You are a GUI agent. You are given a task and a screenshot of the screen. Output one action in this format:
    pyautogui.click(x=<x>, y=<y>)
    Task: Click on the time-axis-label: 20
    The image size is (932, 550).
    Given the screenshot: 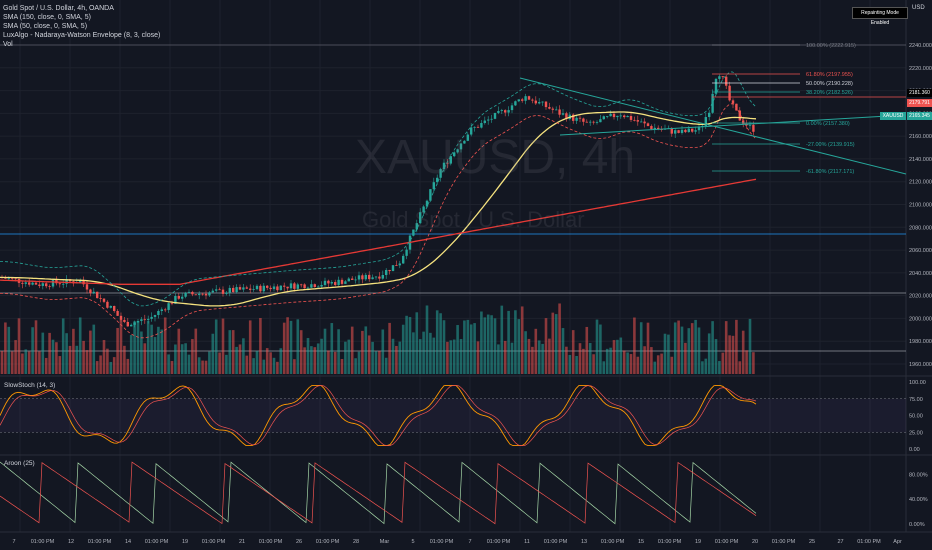 What is the action you would take?
    pyautogui.click(x=755, y=542)
    